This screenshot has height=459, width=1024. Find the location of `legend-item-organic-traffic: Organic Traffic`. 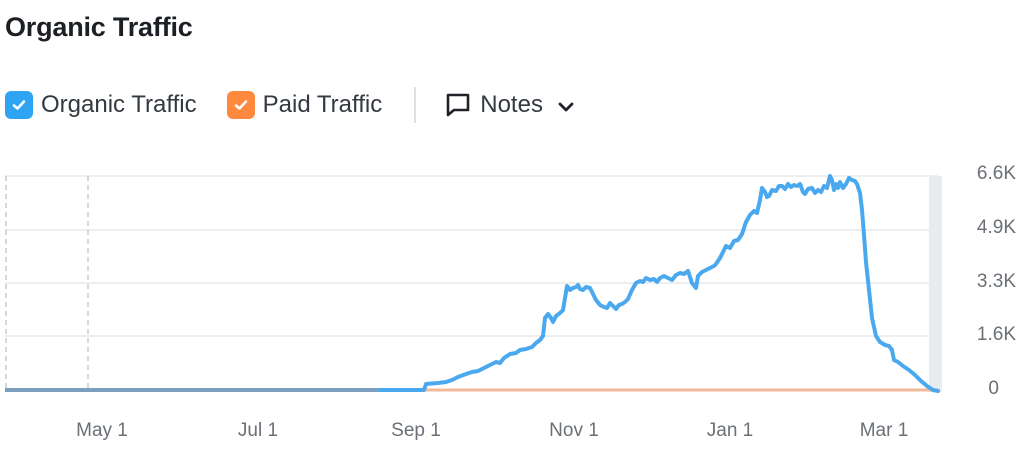

legend-item-organic-traffic: Organic Traffic is located at coordinates (101, 105).